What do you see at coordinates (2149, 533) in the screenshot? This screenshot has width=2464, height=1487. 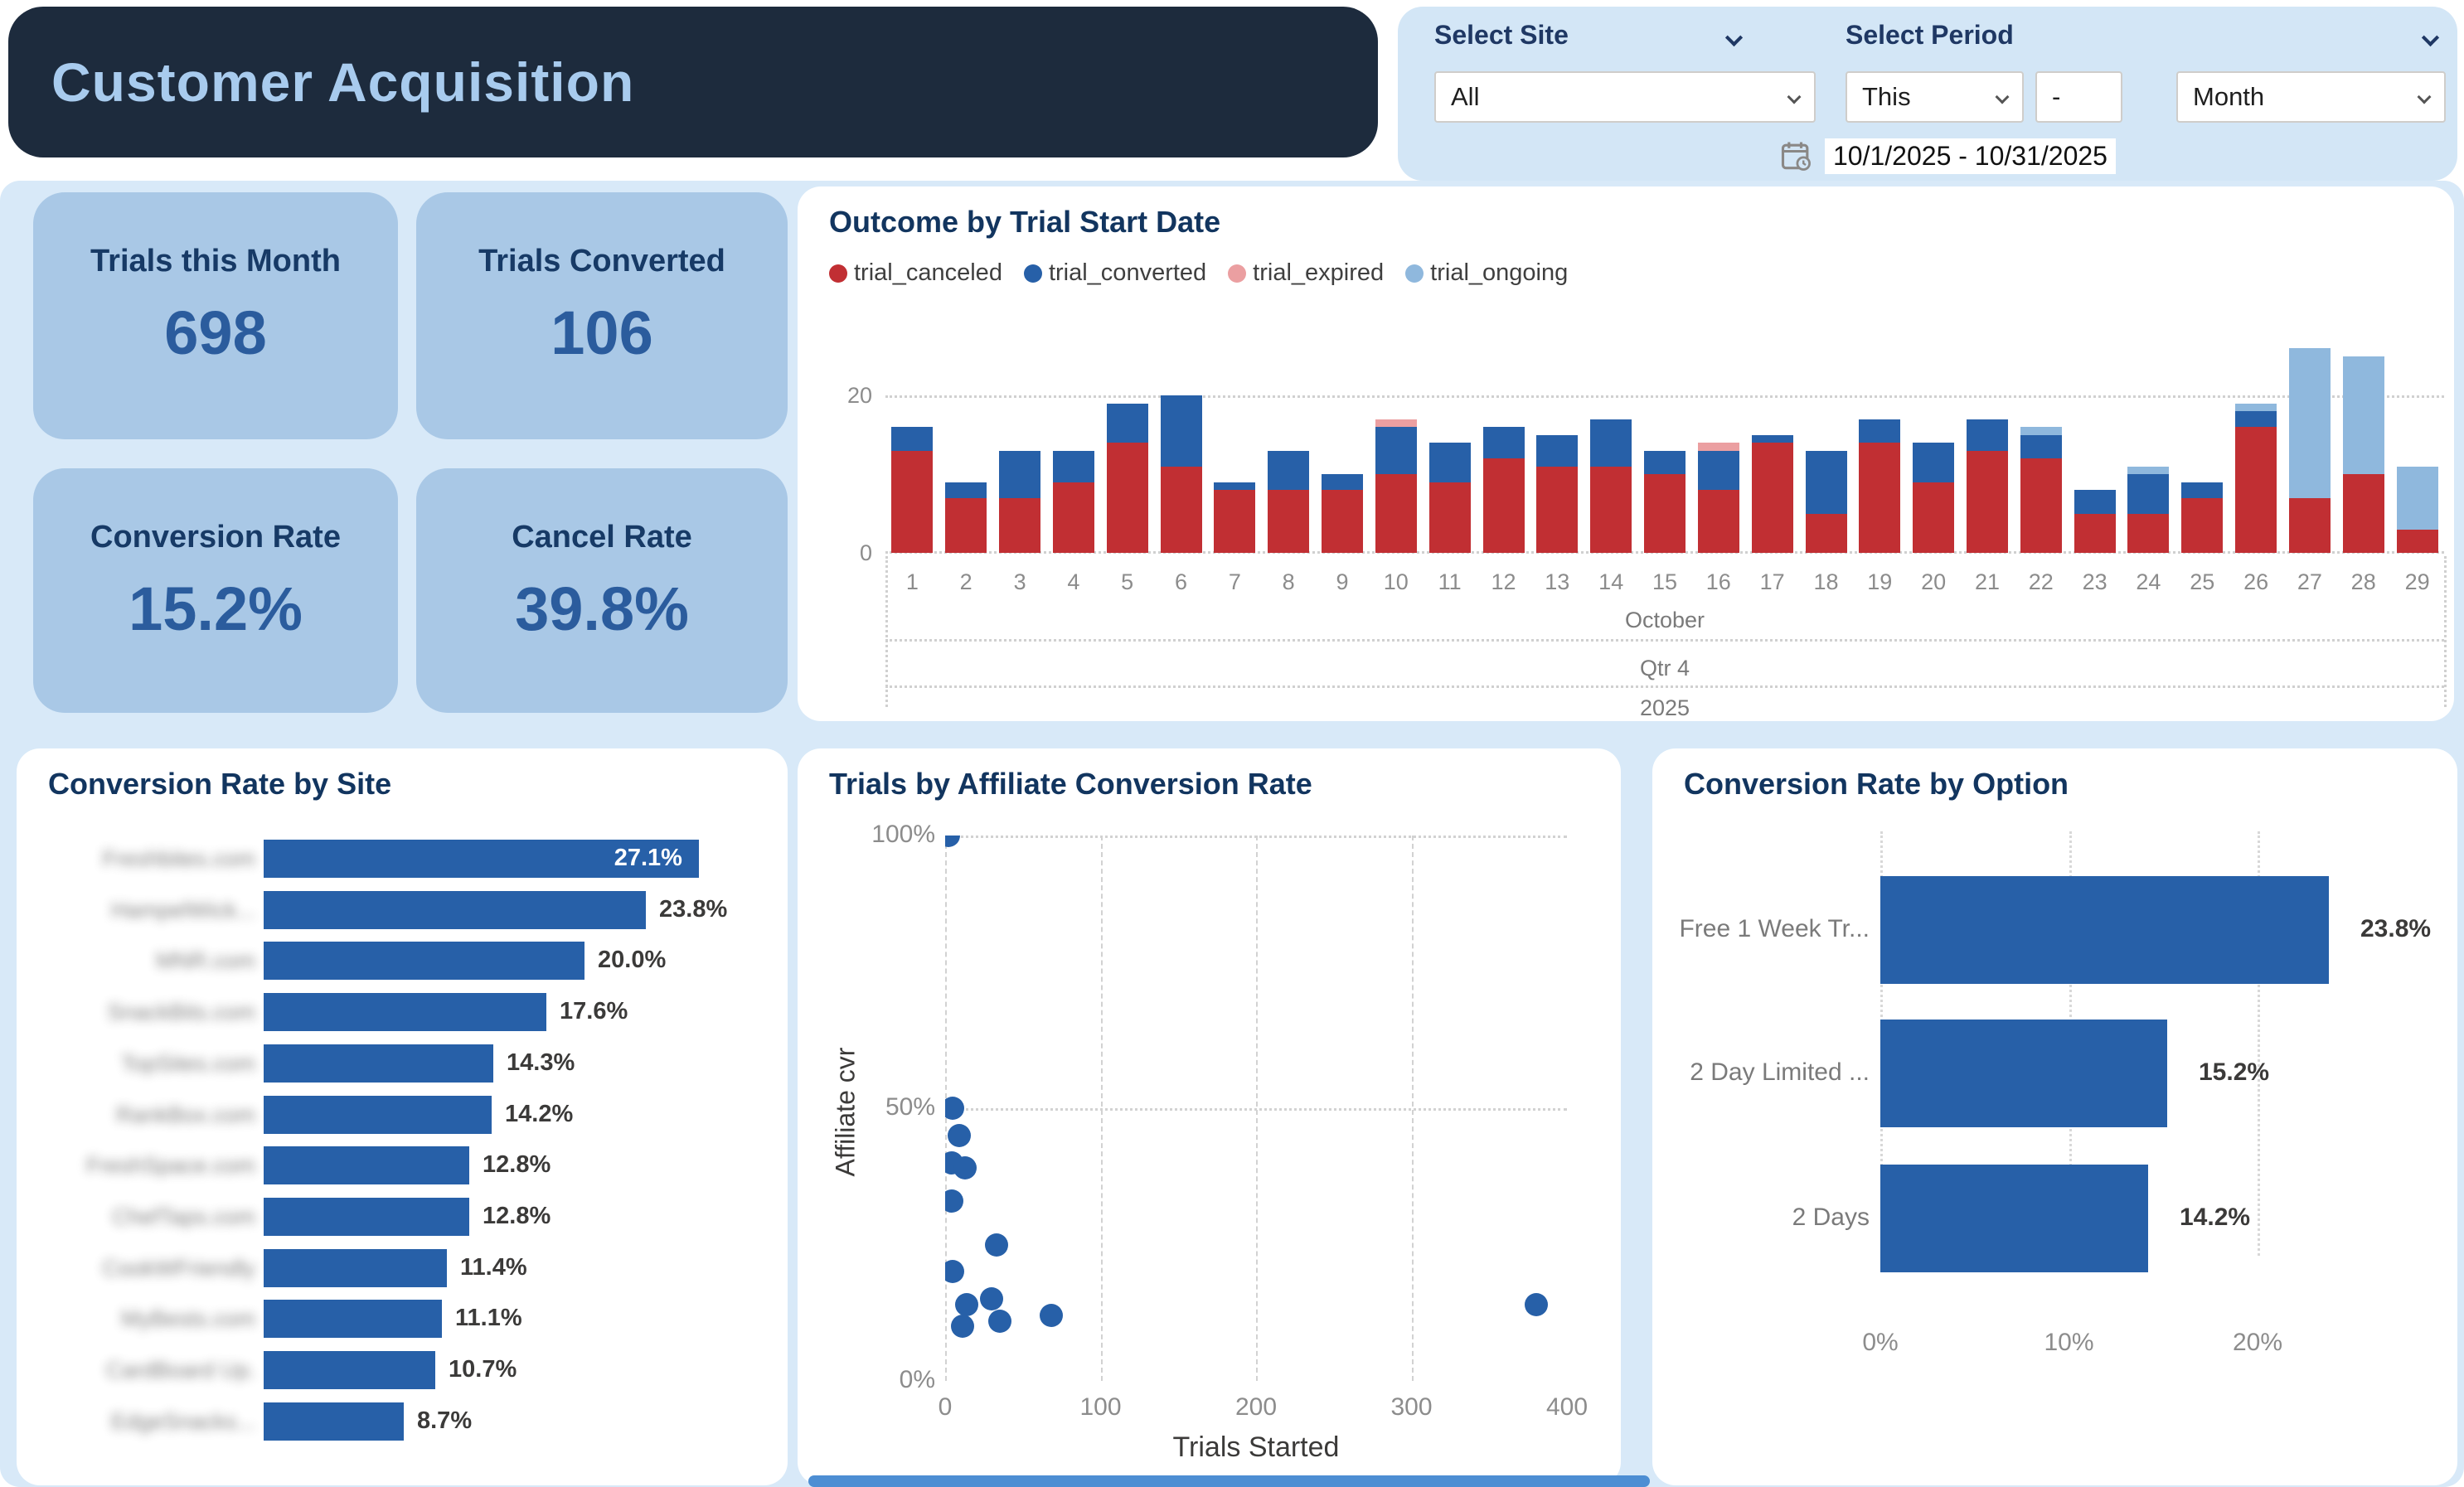 I see `outcome-bar-day24-trial_canceled` at bounding box center [2149, 533].